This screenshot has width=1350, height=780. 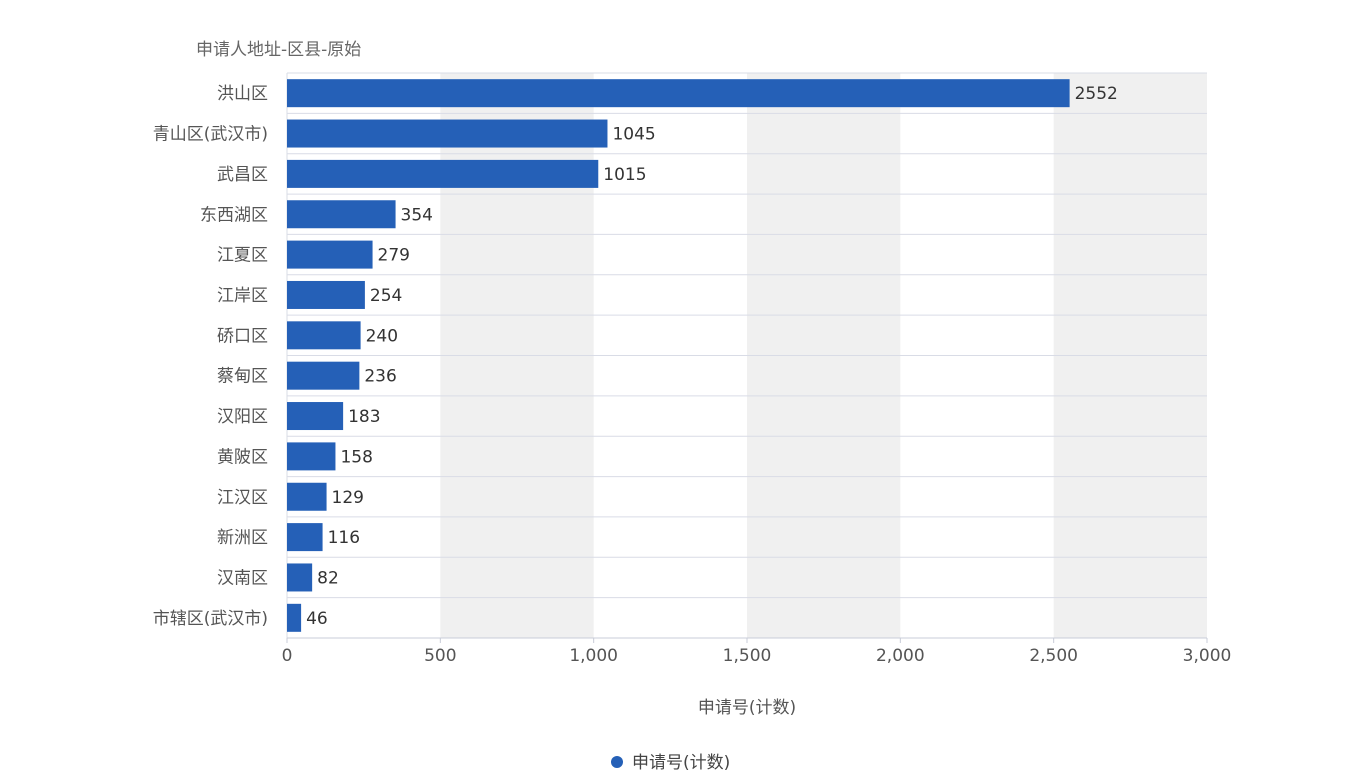 What do you see at coordinates (394, 256) in the screenshot?
I see `data-label: 279` at bounding box center [394, 256].